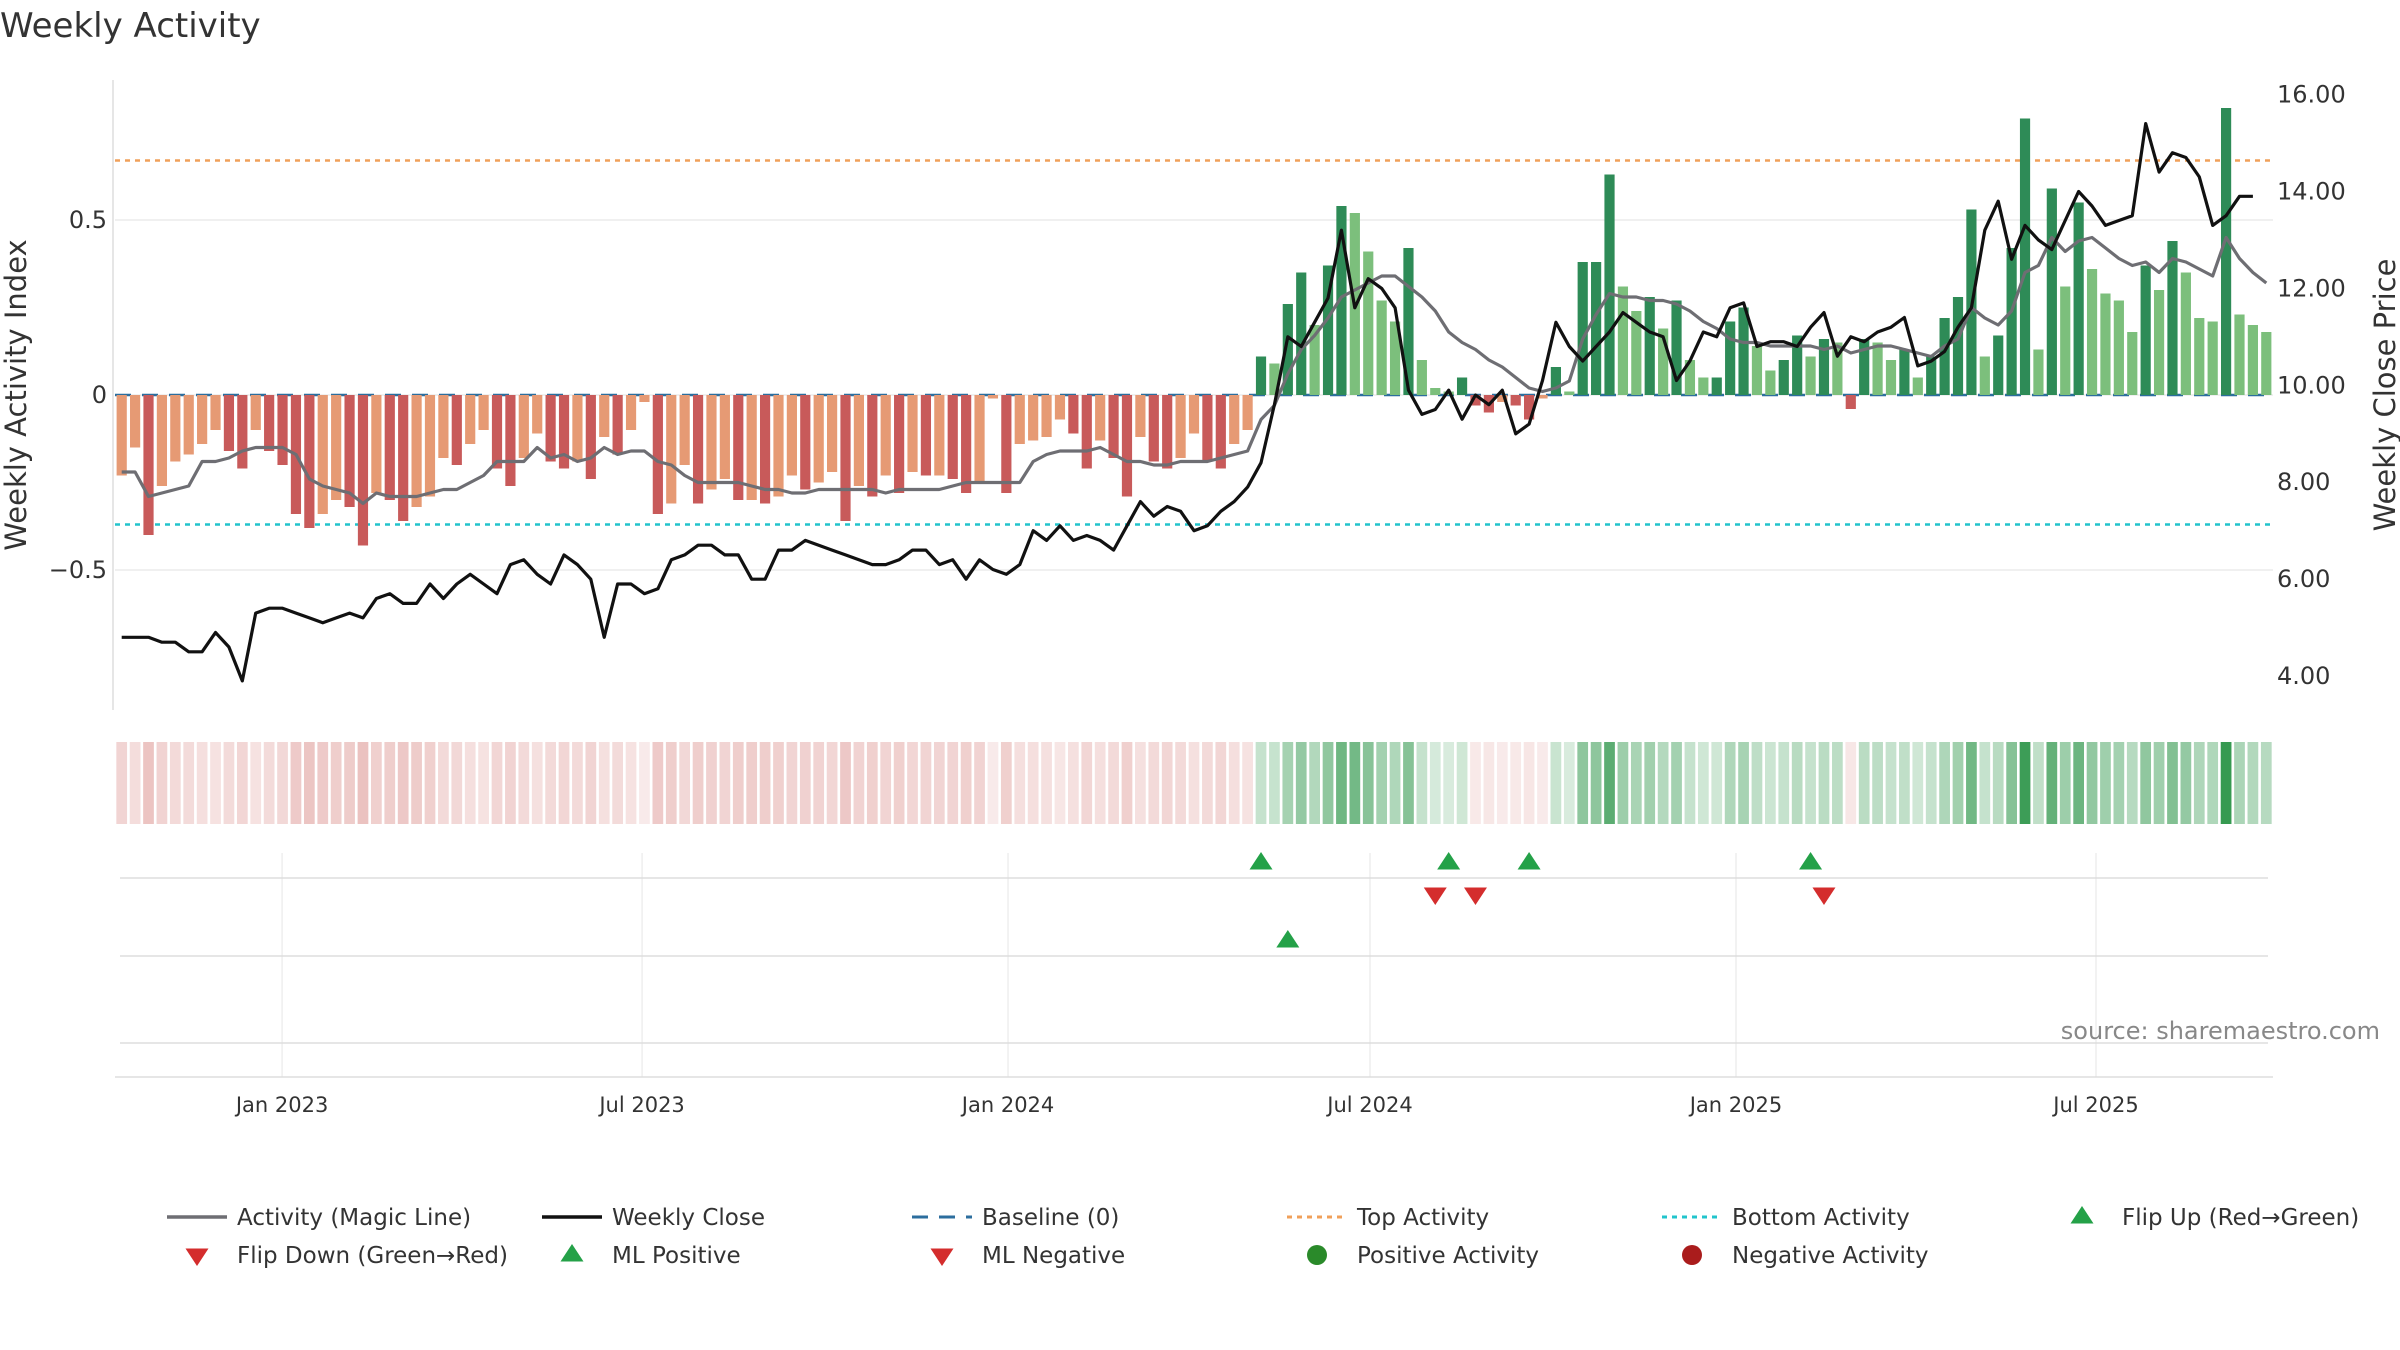  Describe the element at coordinates (1288, 939) in the screenshot. I see `flip-up-marker` at that location.